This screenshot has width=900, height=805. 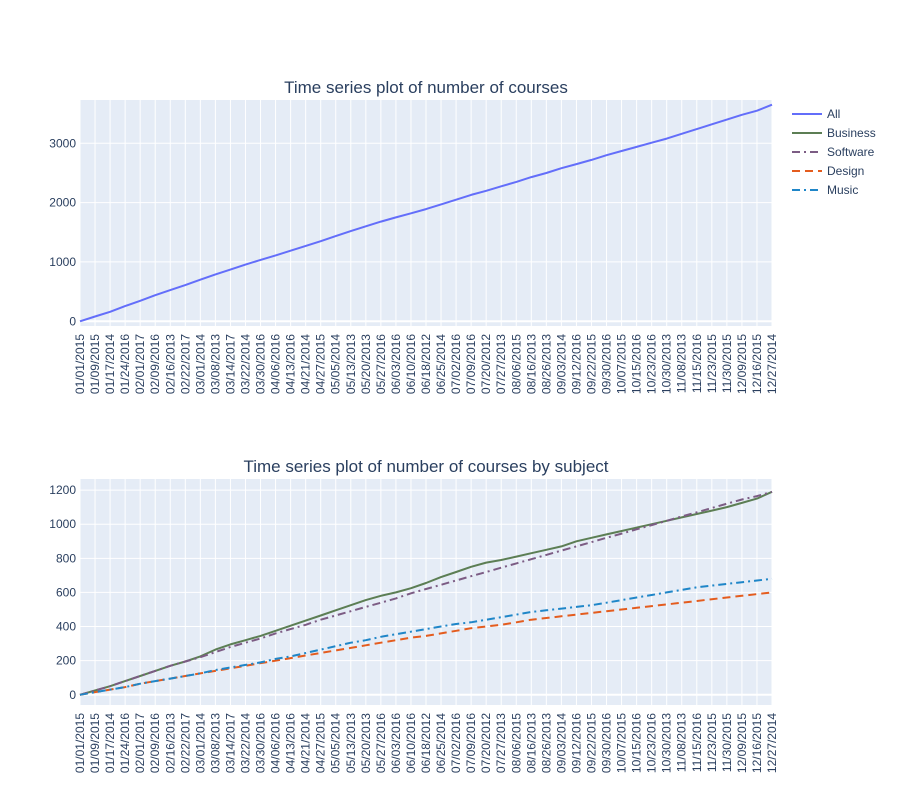 What do you see at coordinates (757, 364) in the screenshot?
I see `x-tick-label: 12/16/2015` at bounding box center [757, 364].